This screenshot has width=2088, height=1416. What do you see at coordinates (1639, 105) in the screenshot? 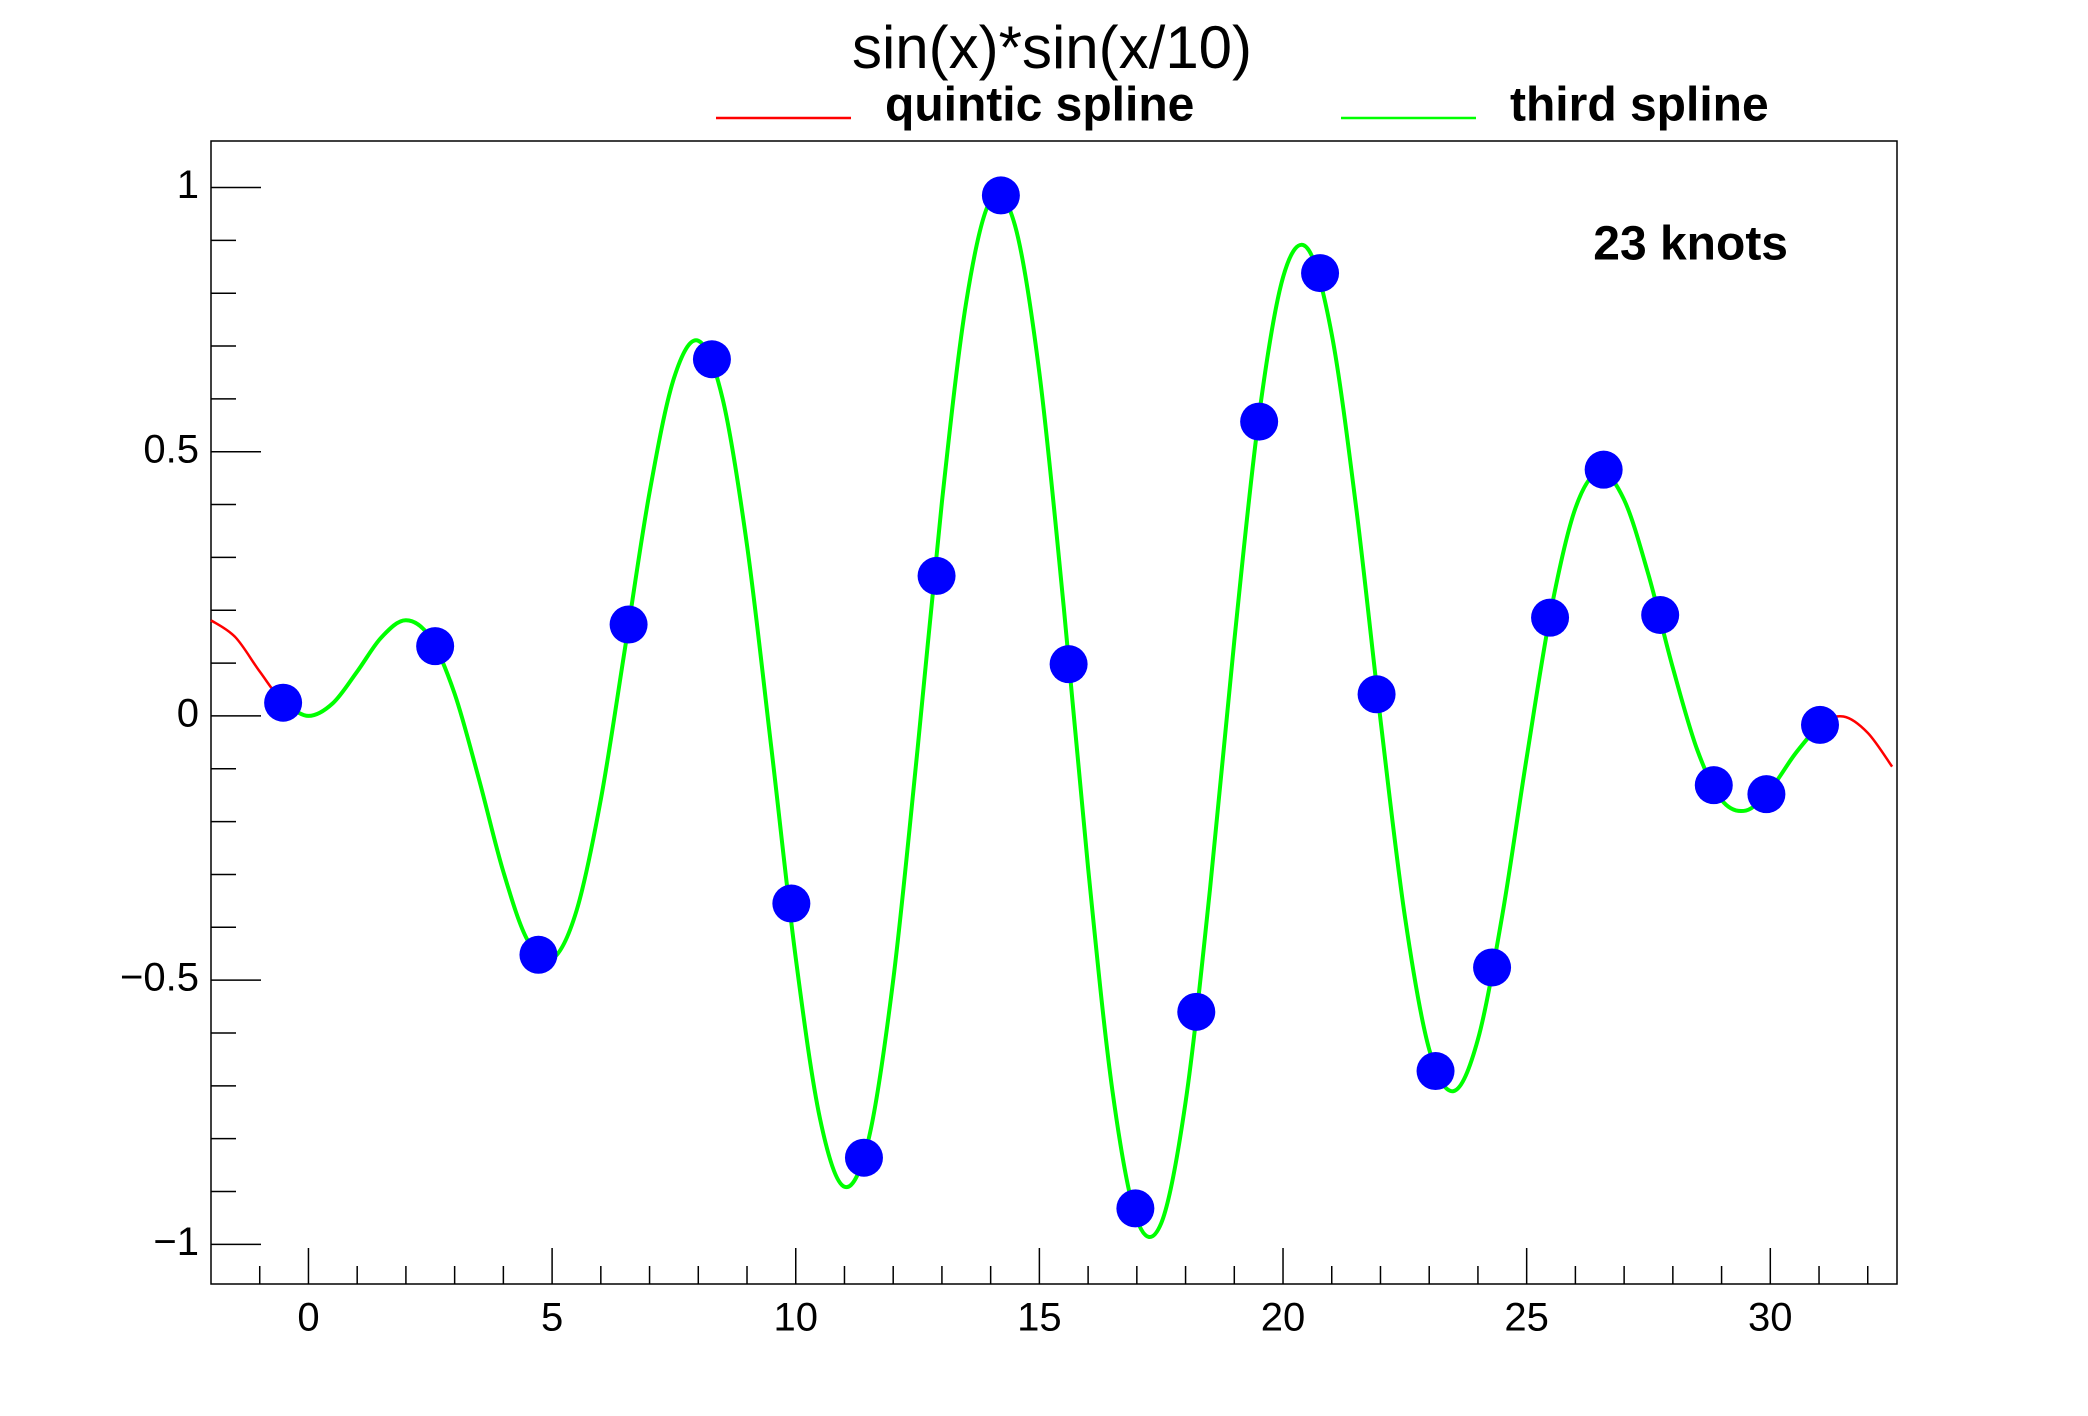
I see `legend-label: third spline` at bounding box center [1639, 105].